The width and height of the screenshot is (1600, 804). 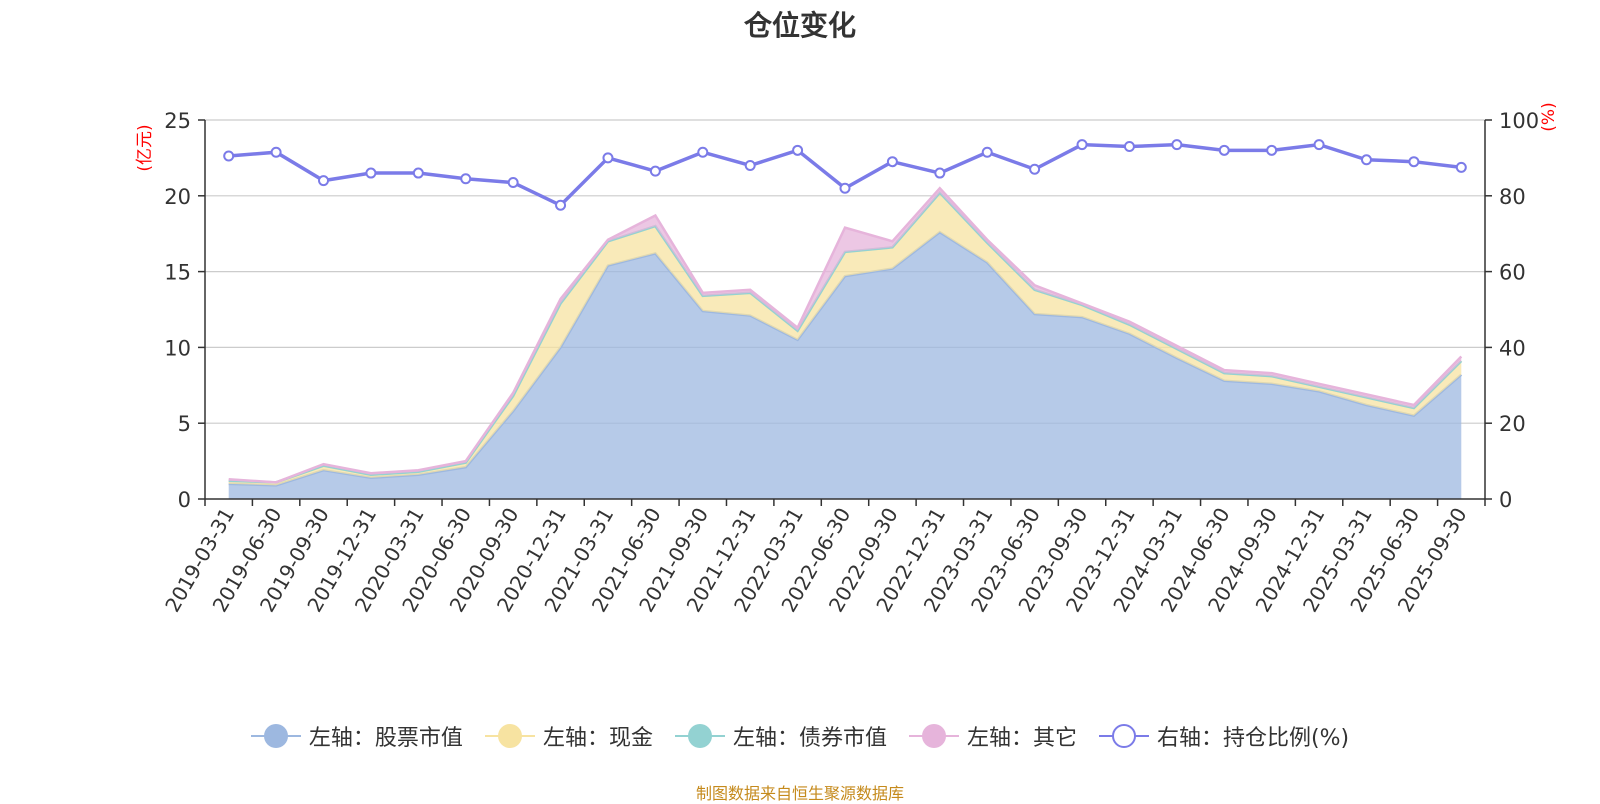 What do you see at coordinates (1512, 273) in the screenshot?
I see `right-tick-label: 60` at bounding box center [1512, 273].